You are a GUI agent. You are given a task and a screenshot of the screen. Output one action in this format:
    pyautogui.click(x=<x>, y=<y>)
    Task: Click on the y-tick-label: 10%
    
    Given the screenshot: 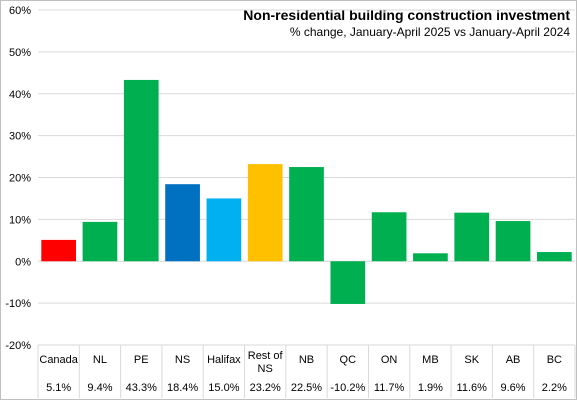 What is the action you would take?
    pyautogui.click(x=20, y=220)
    